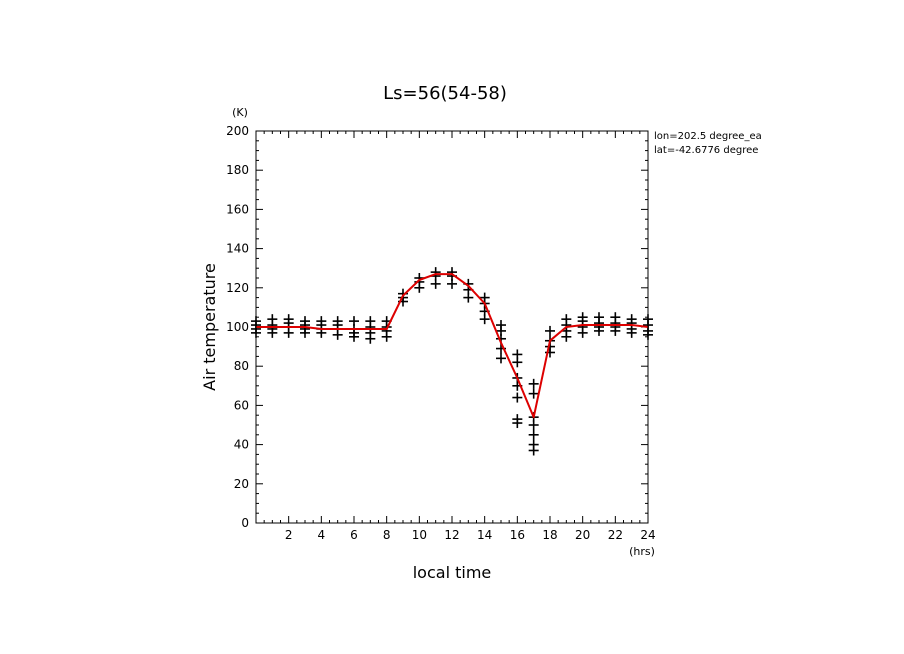 This screenshot has height=654, width=904. What do you see at coordinates (642, 551) in the screenshot?
I see `x-axis-unit: (hrs)` at bounding box center [642, 551].